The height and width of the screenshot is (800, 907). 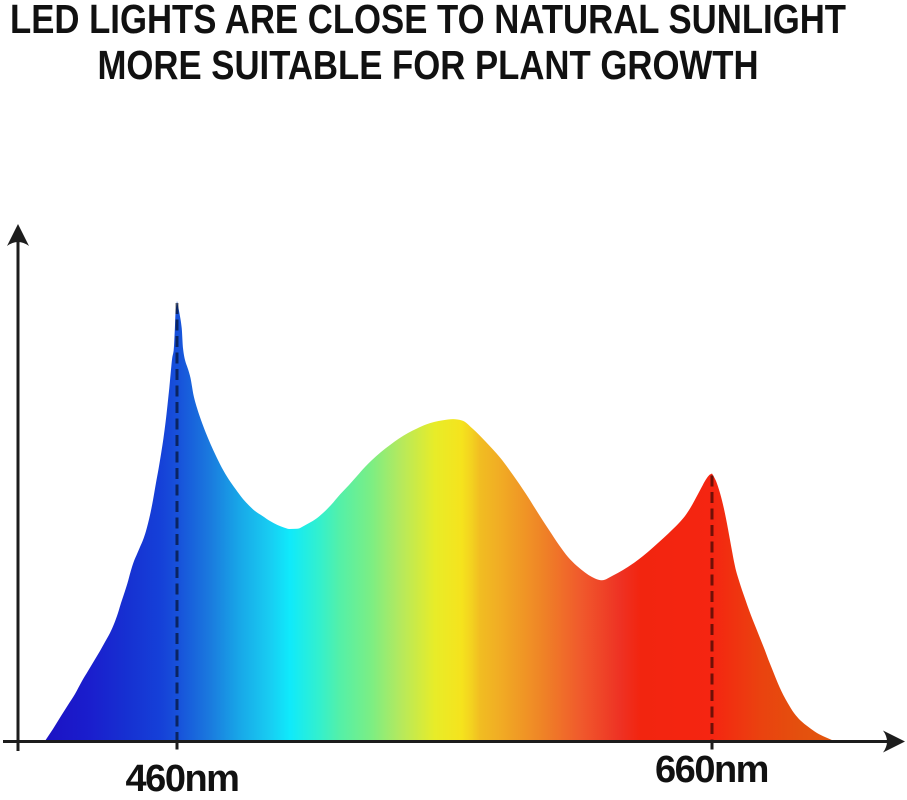 I want to click on y-axis-arrowhead-icon, so click(x=18, y=235).